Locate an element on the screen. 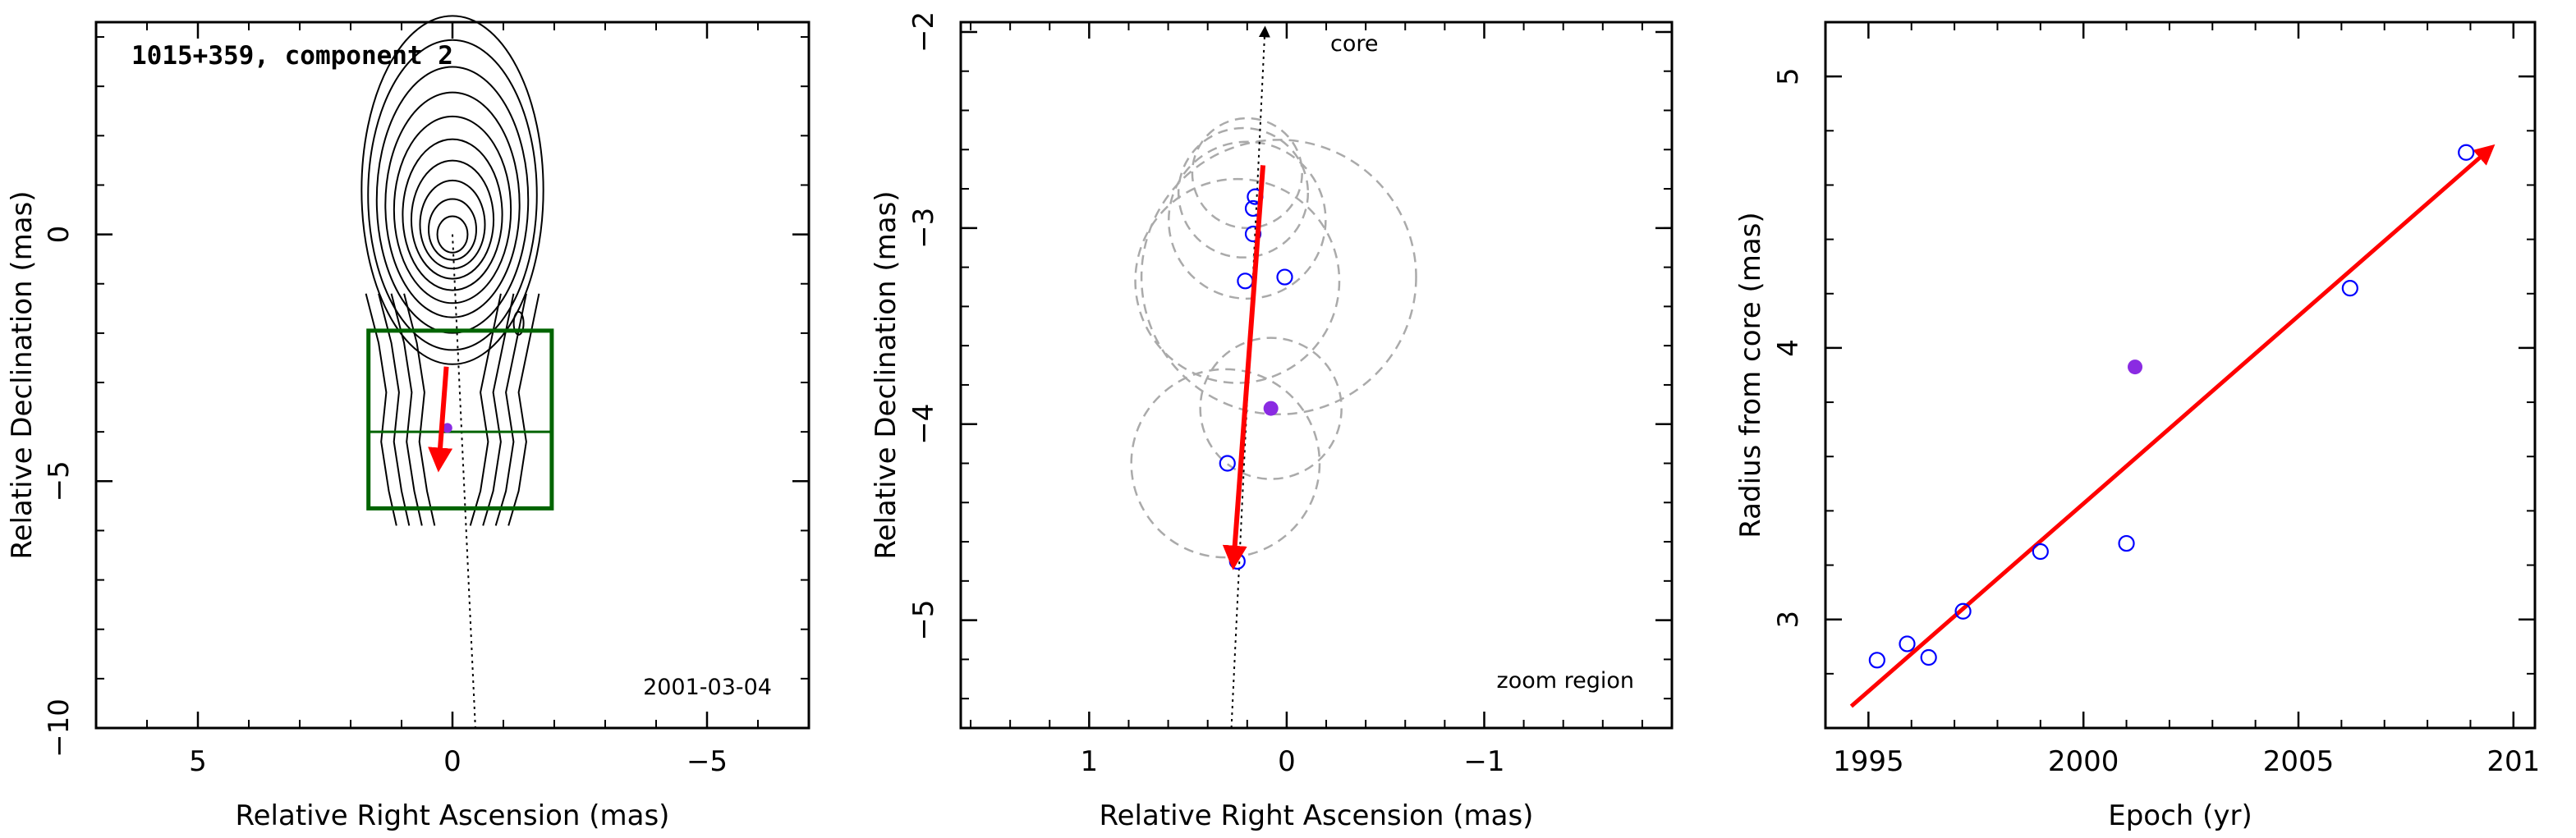 The image size is (2576, 838). p2-core-label: core is located at coordinates (1354, 44).